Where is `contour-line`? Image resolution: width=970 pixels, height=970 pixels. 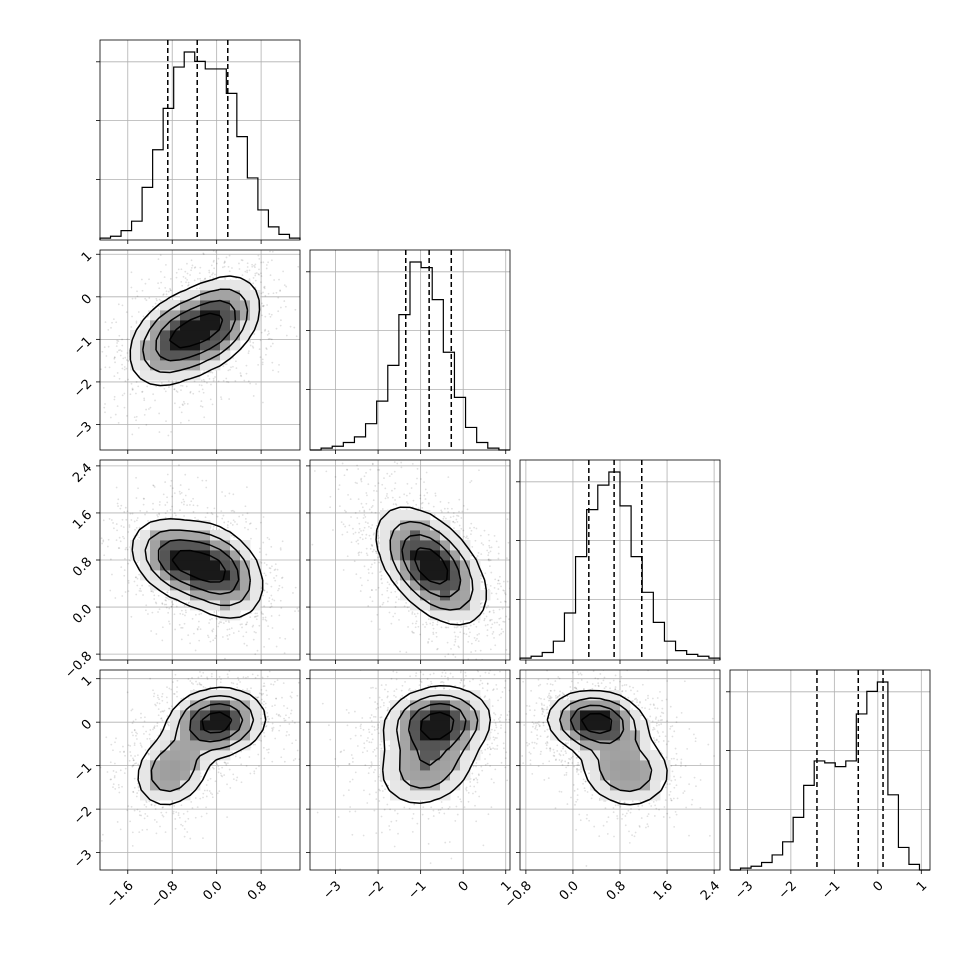
contour-line is located at coordinates (195, 331).